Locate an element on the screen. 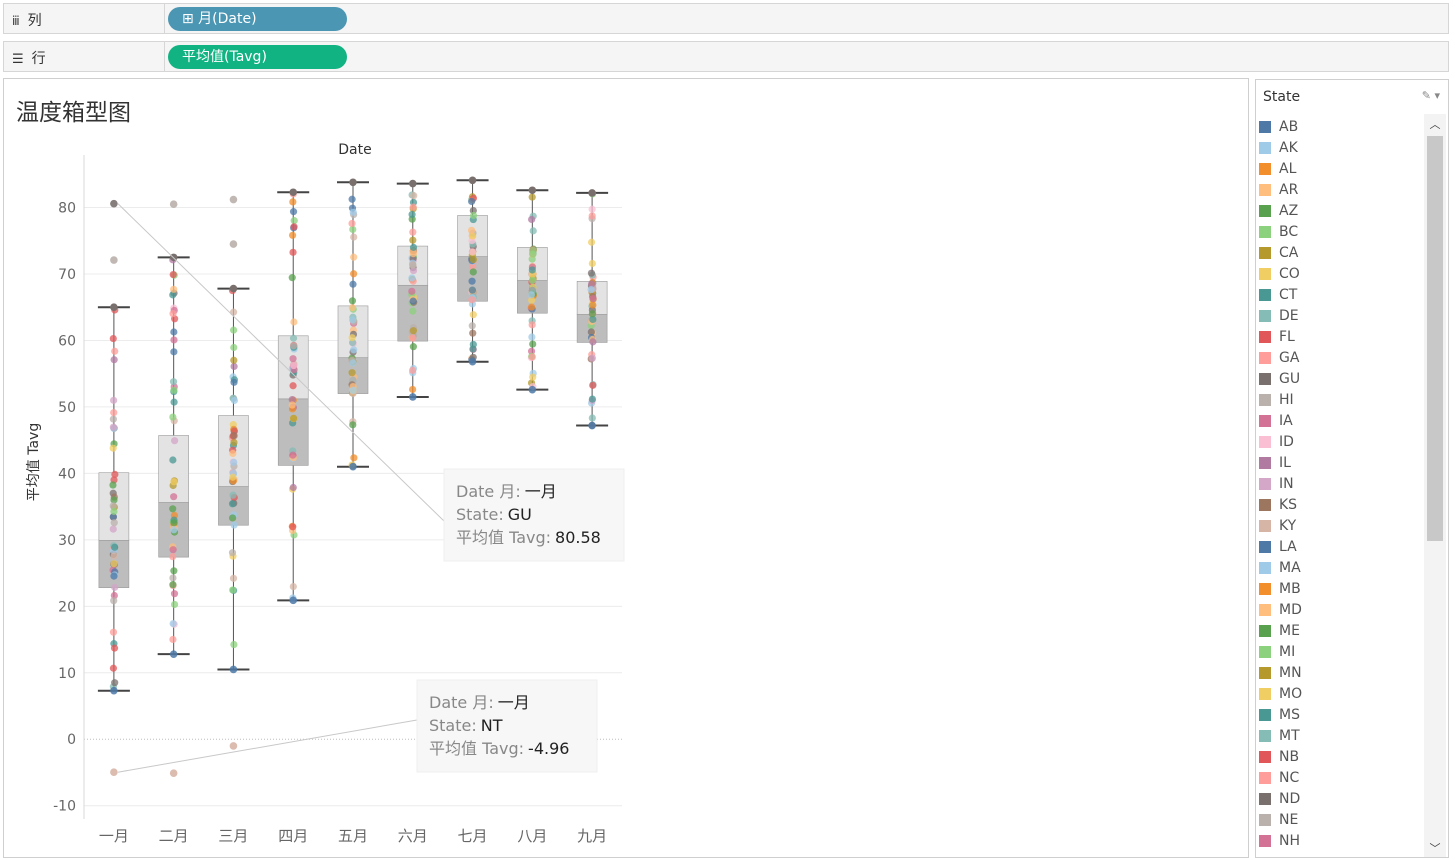 The height and width of the screenshot is (860, 1455). legend-item: MA is located at coordinates (1342, 567).